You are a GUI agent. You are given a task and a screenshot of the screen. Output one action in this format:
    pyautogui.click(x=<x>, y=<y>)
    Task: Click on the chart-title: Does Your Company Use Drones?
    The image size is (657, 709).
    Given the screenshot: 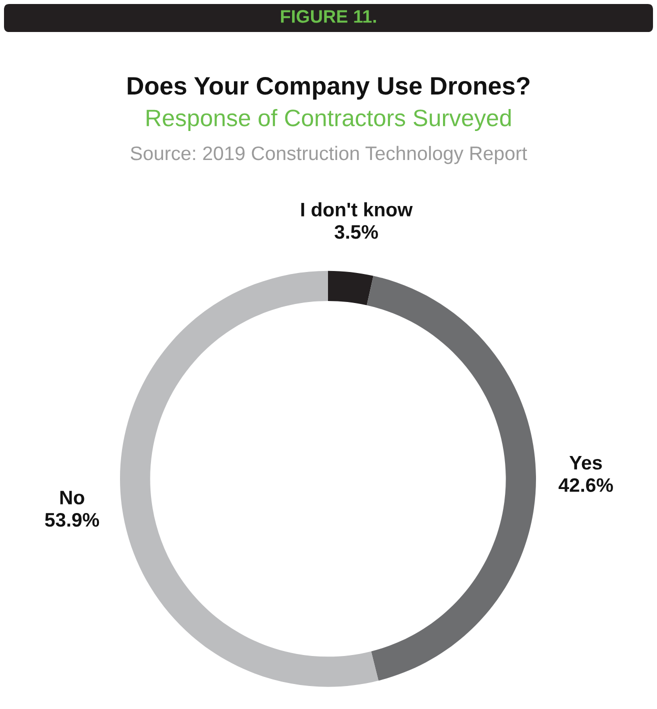 What is the action you would take?
    pyautogui.click(x=329, y=88)
    